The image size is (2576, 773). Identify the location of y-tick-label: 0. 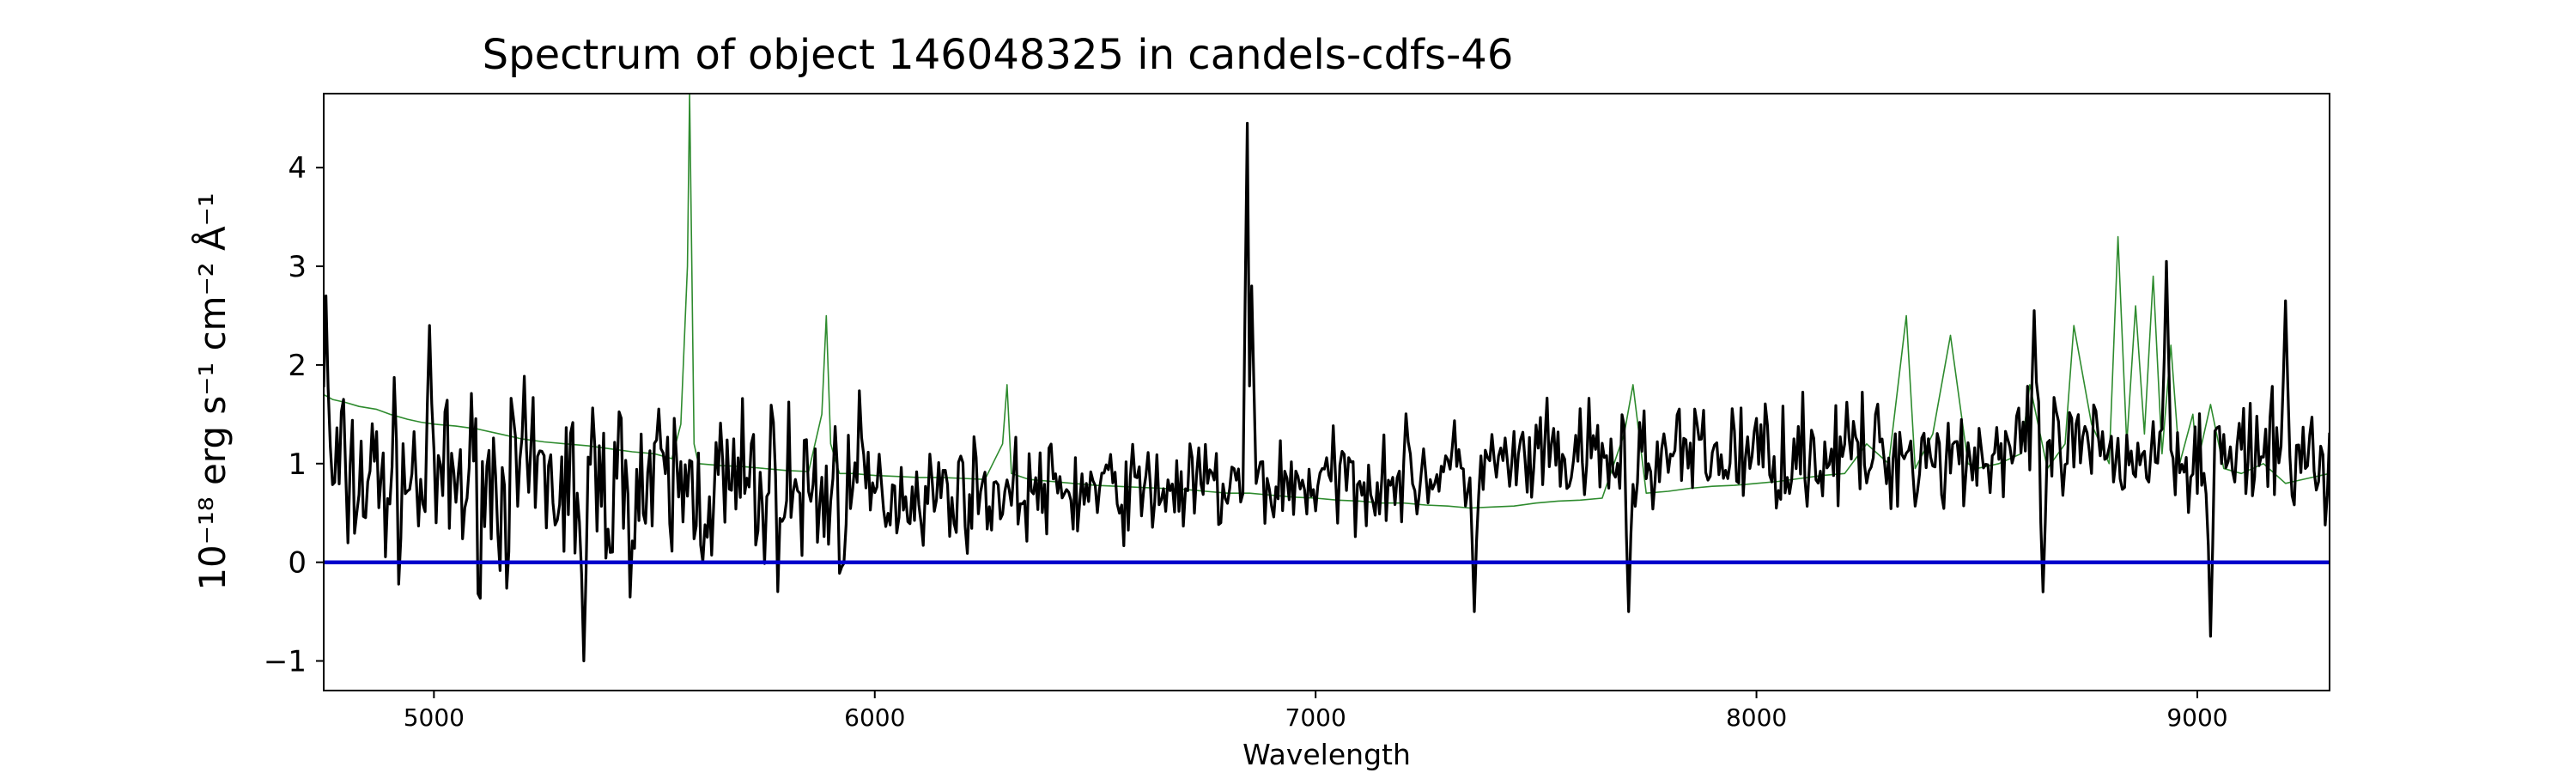
(297, 563).